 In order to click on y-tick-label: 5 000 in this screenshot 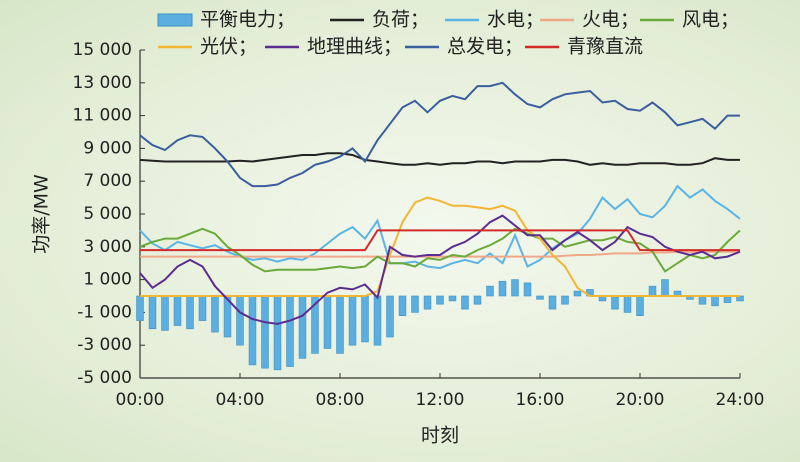, I will do `click(107, 214)`.